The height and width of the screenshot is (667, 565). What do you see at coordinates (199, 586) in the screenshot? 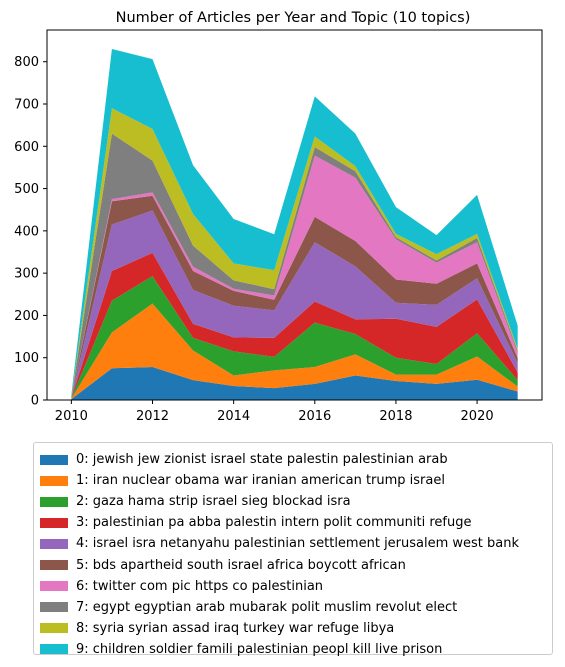
I see `legend-label: 6: twitter com pic https co palestinian` at bounding box center [199, 586].